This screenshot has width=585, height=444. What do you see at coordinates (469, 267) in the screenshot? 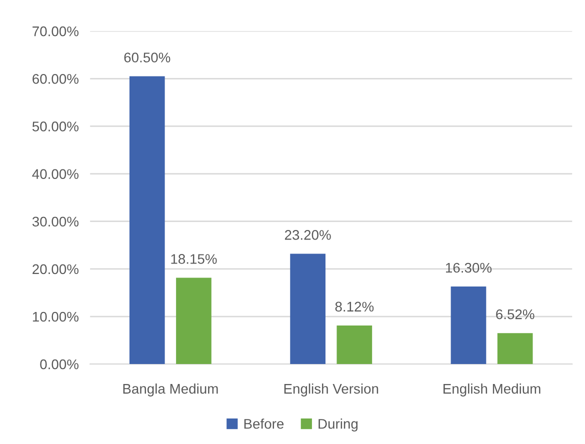
I see `data-label: 16.30%` at bounding box center [469, 267].